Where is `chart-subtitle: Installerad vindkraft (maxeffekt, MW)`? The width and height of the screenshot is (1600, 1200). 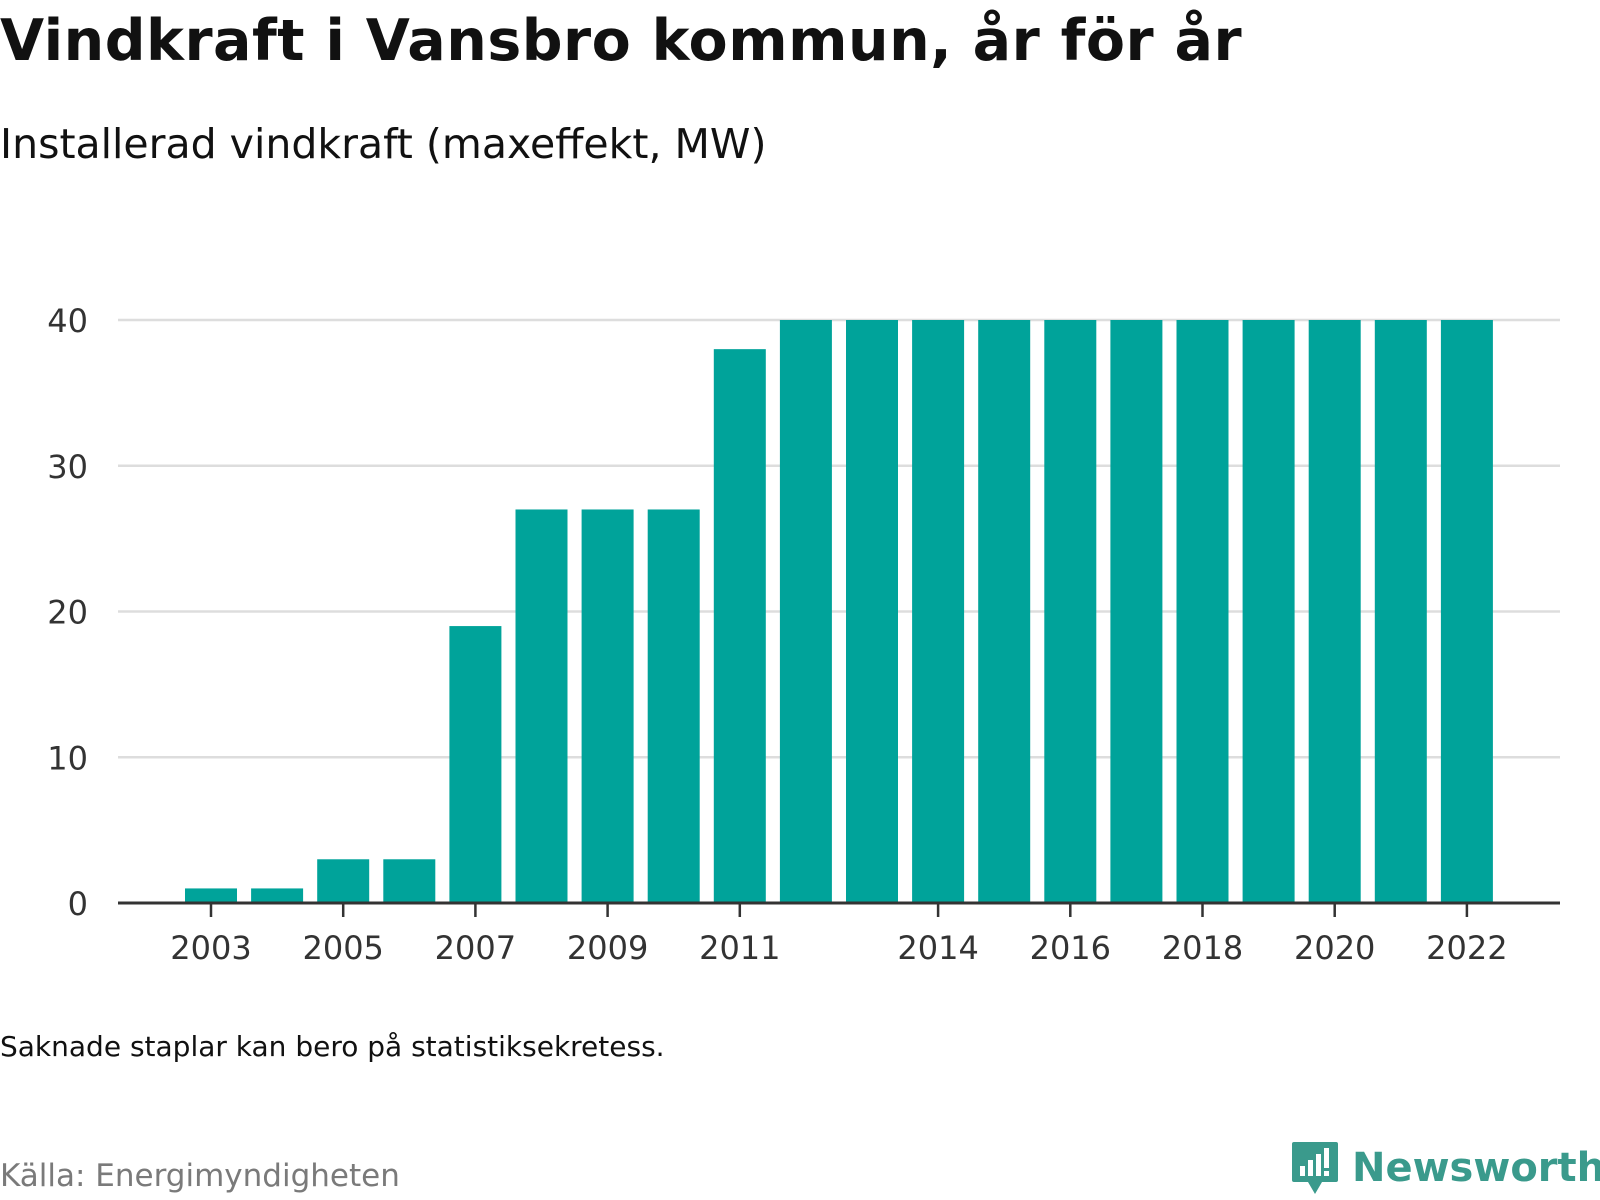
chart-subtitle: Installerad vindkraft (maxeffekt, MW) is located at coordinates (383, 144).